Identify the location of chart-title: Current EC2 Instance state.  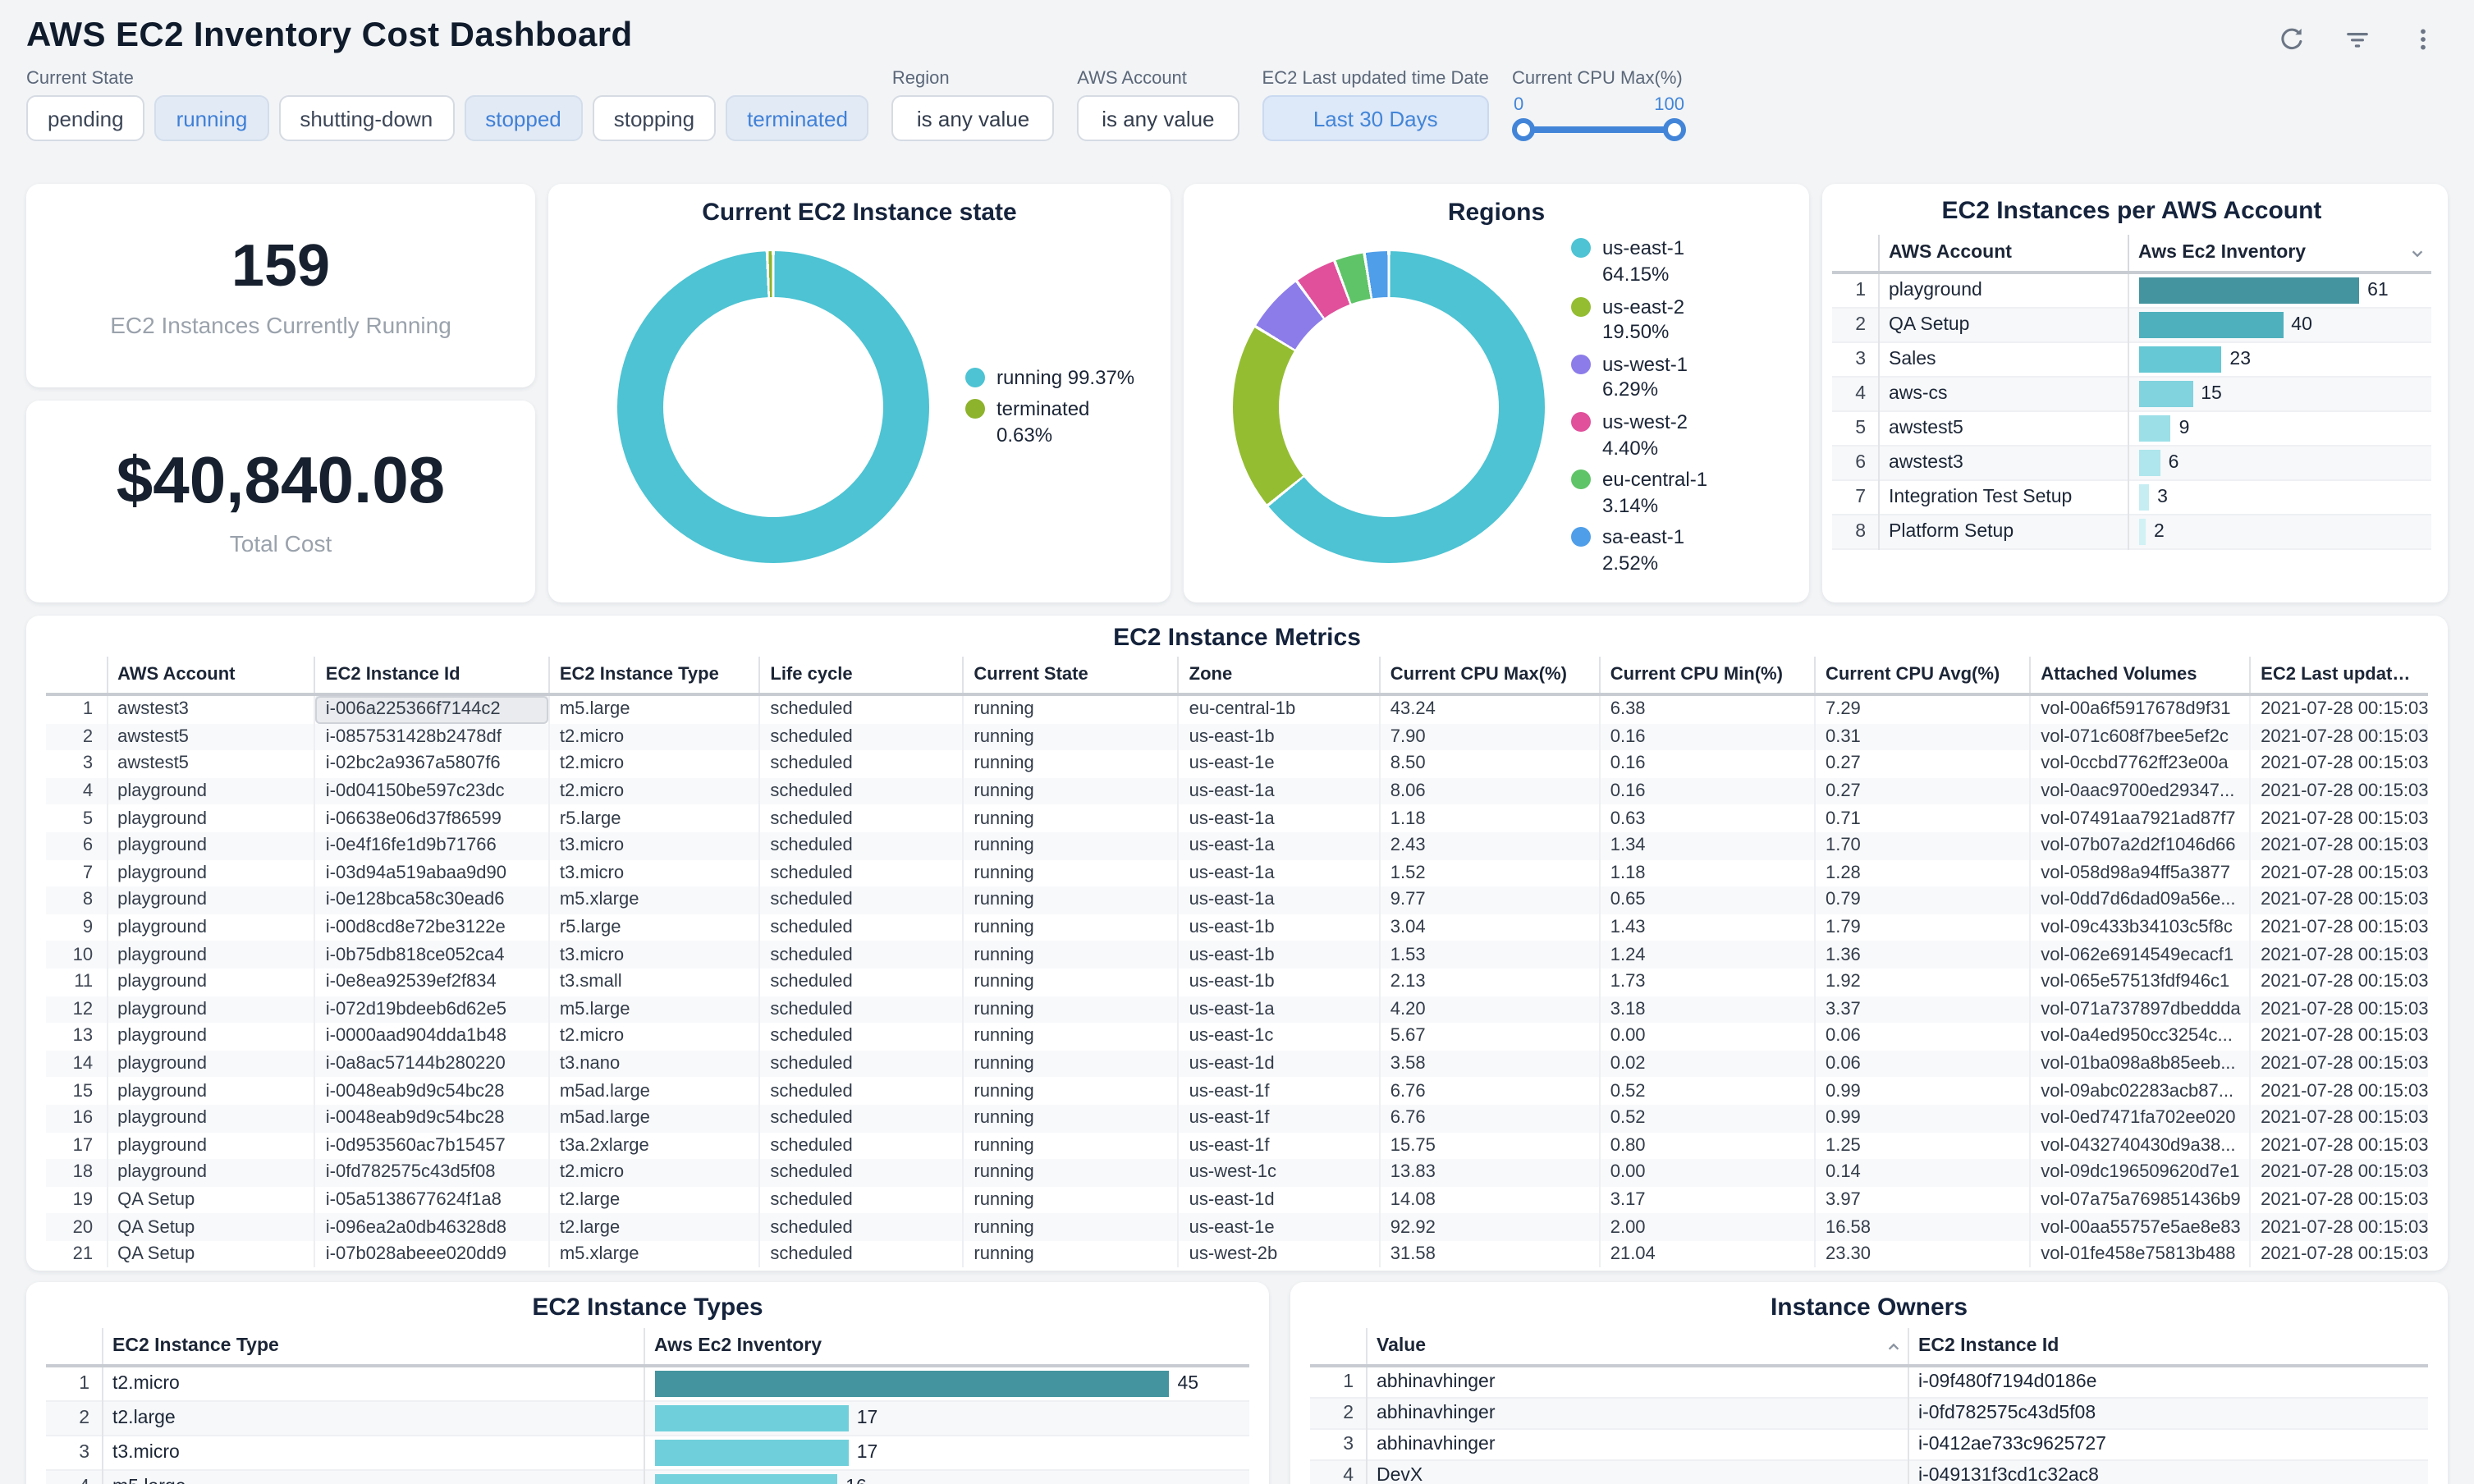
(859, 213).